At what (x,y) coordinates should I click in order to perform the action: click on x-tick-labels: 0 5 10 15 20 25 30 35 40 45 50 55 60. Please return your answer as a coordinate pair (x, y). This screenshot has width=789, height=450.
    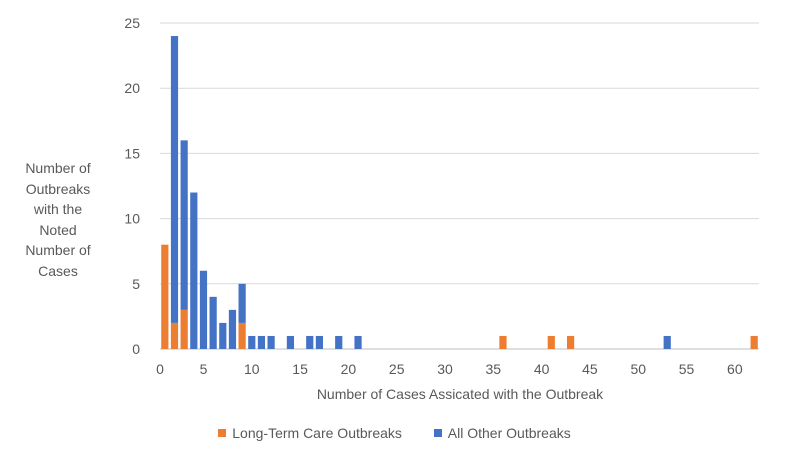
    Looking at the image, I should click on (449, 369).